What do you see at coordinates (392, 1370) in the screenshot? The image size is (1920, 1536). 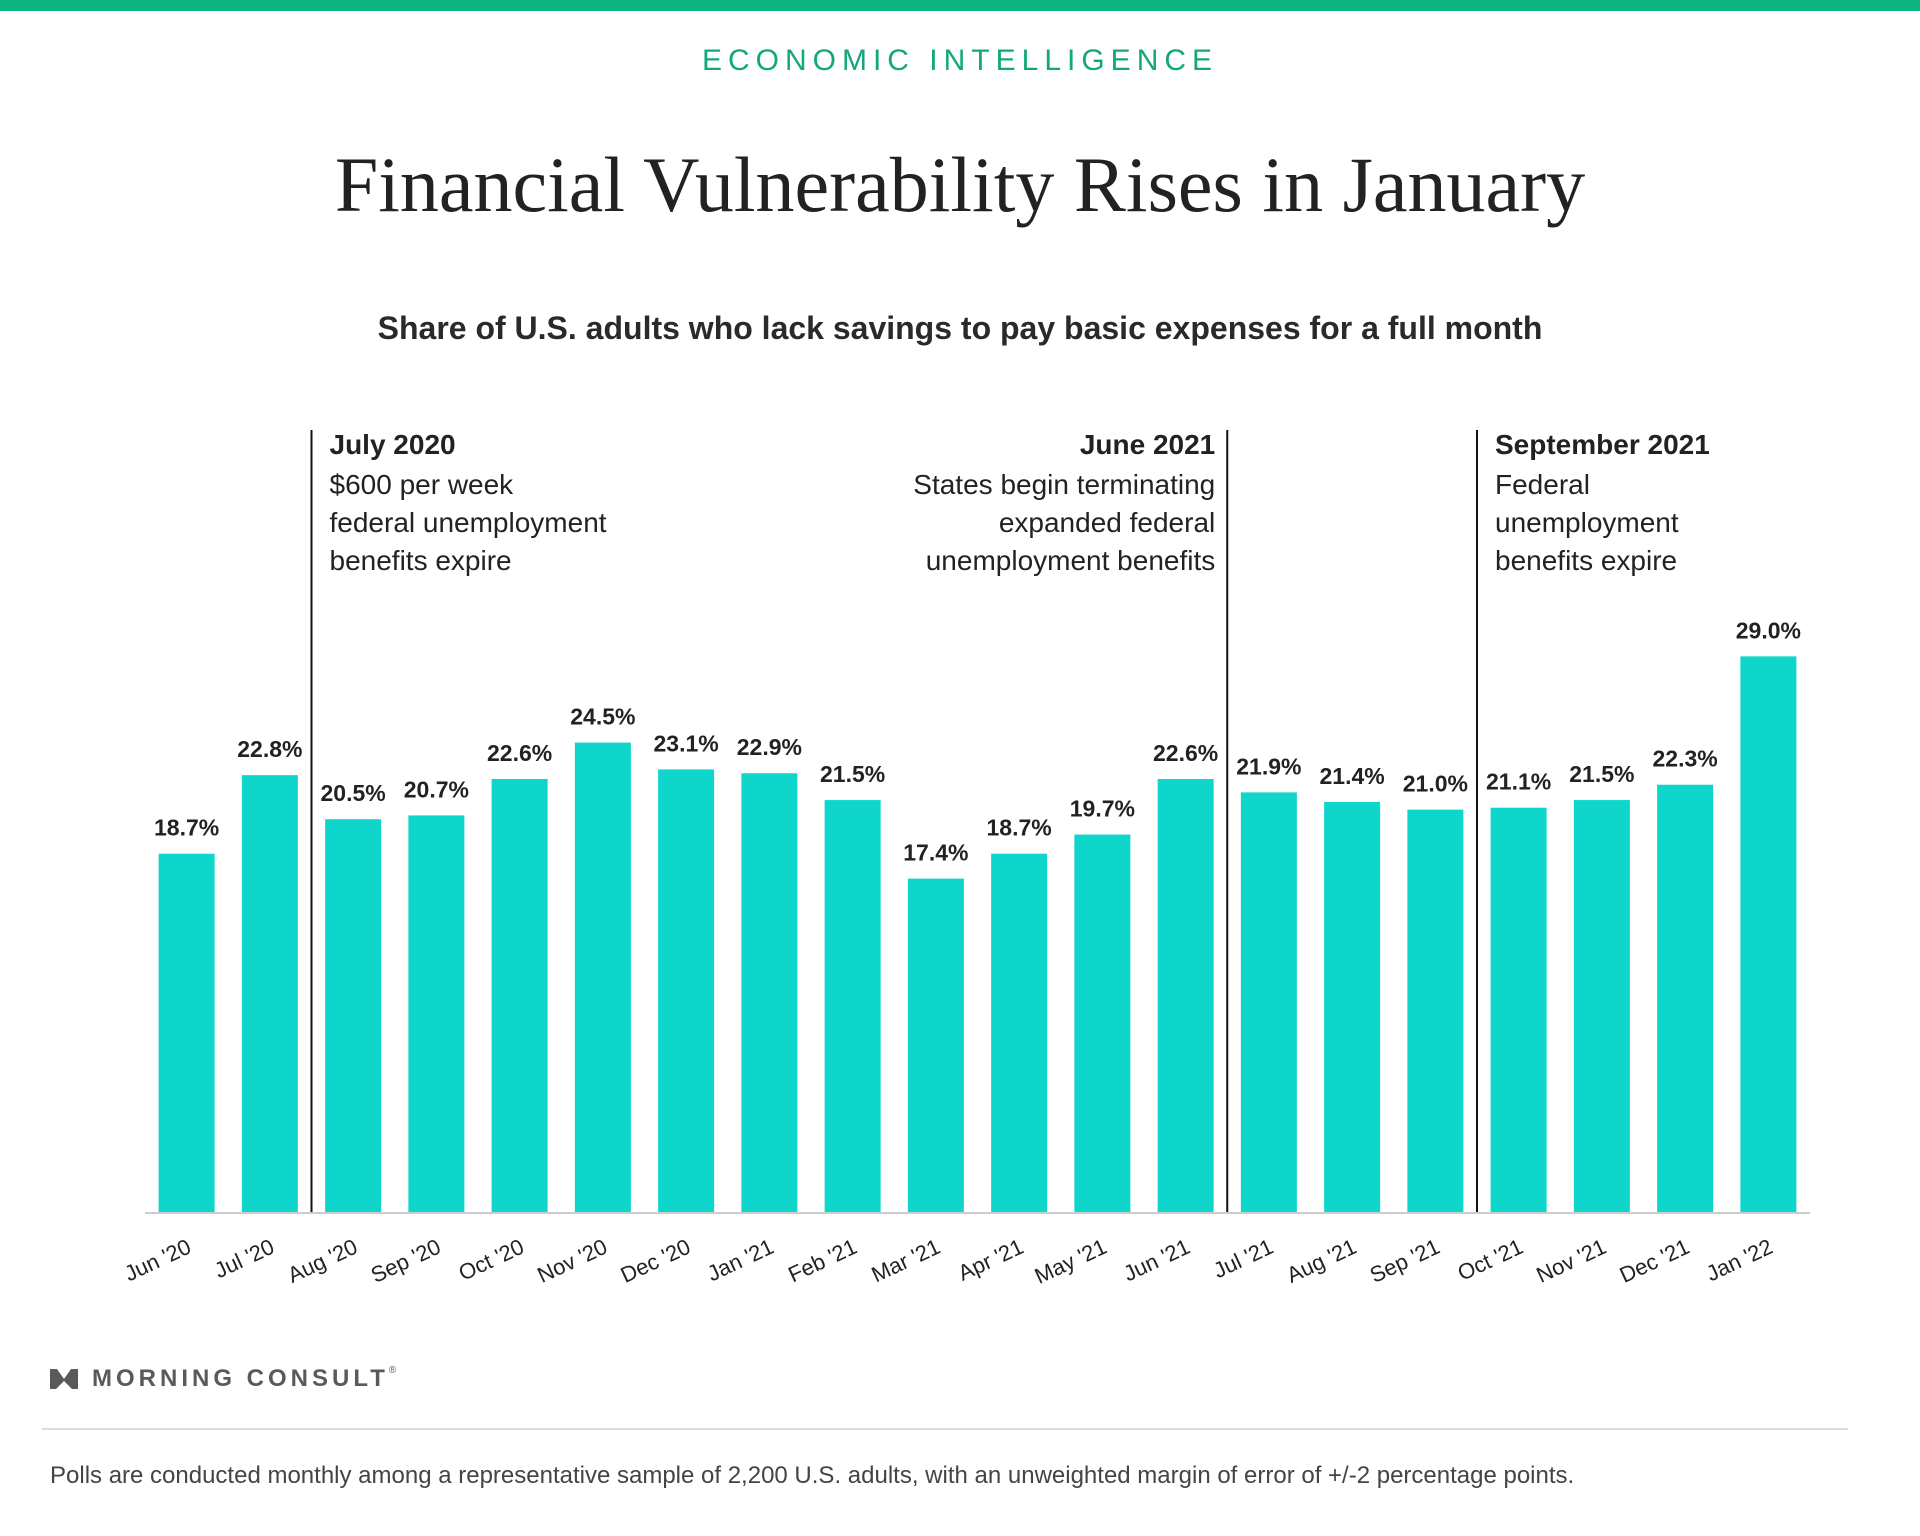 I see `brand-mark: ®` at bounding box center [392, 1370].